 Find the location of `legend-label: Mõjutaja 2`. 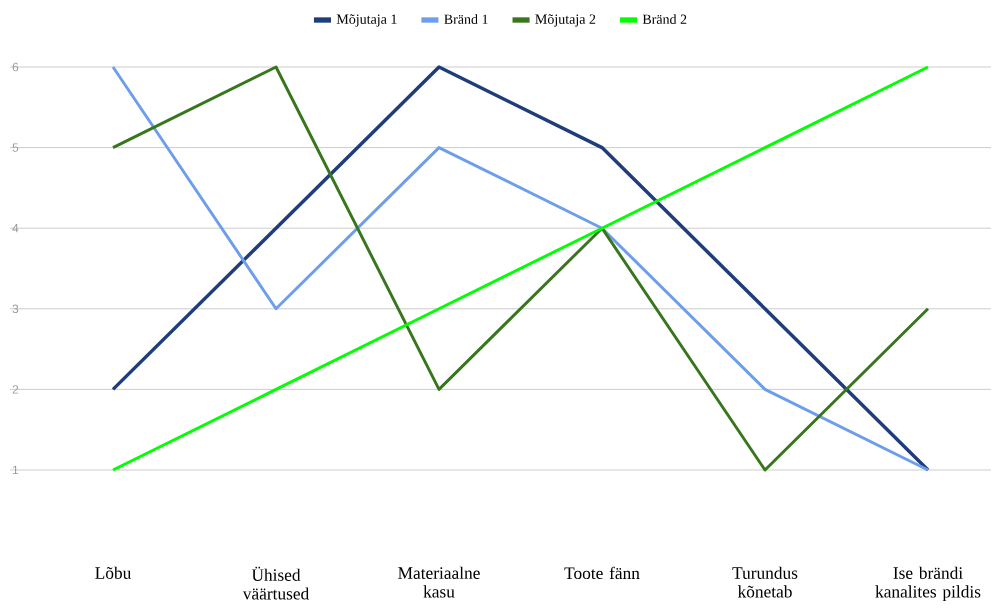

legend-label: Mõjutaja 2 is located at coordinates (565, 20).